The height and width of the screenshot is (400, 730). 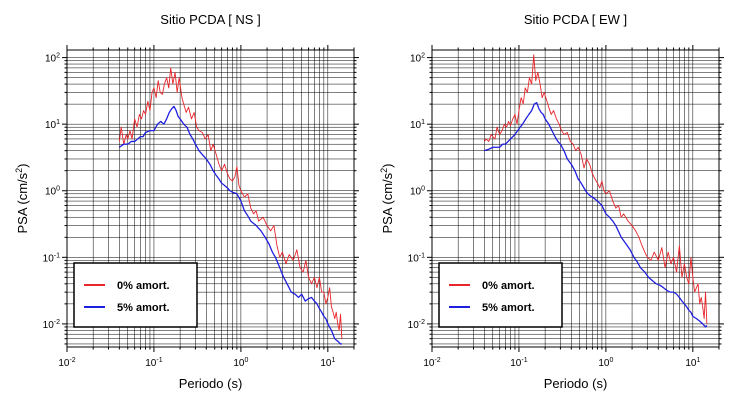 What do you see at coordinates (210, 19) in the screenshot?
I see `chart-title: Sitio PCDA [ NS ]` at bounding box center [210, 19].